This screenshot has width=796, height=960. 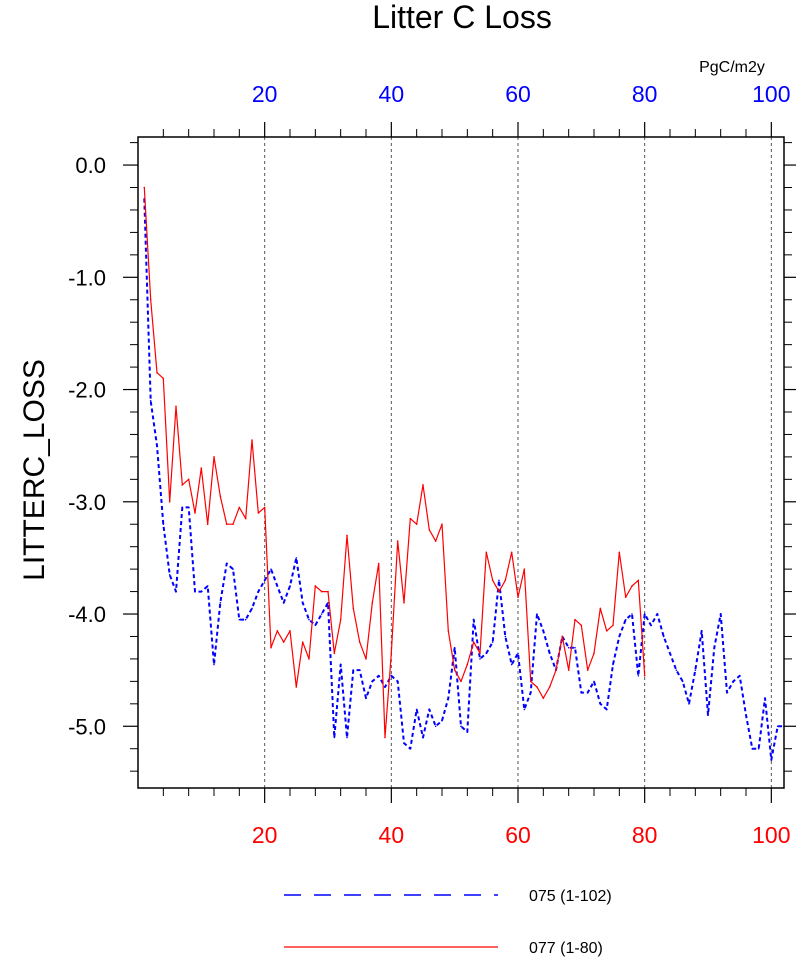 I want to click on legend-label-077: 077 (1-80), so click(x=566, y=948).